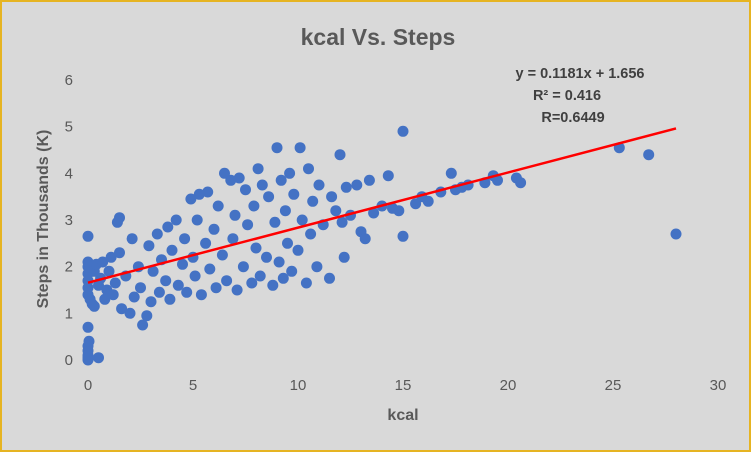  I want to click on x-axis-label: kcal, so click(402, 415).